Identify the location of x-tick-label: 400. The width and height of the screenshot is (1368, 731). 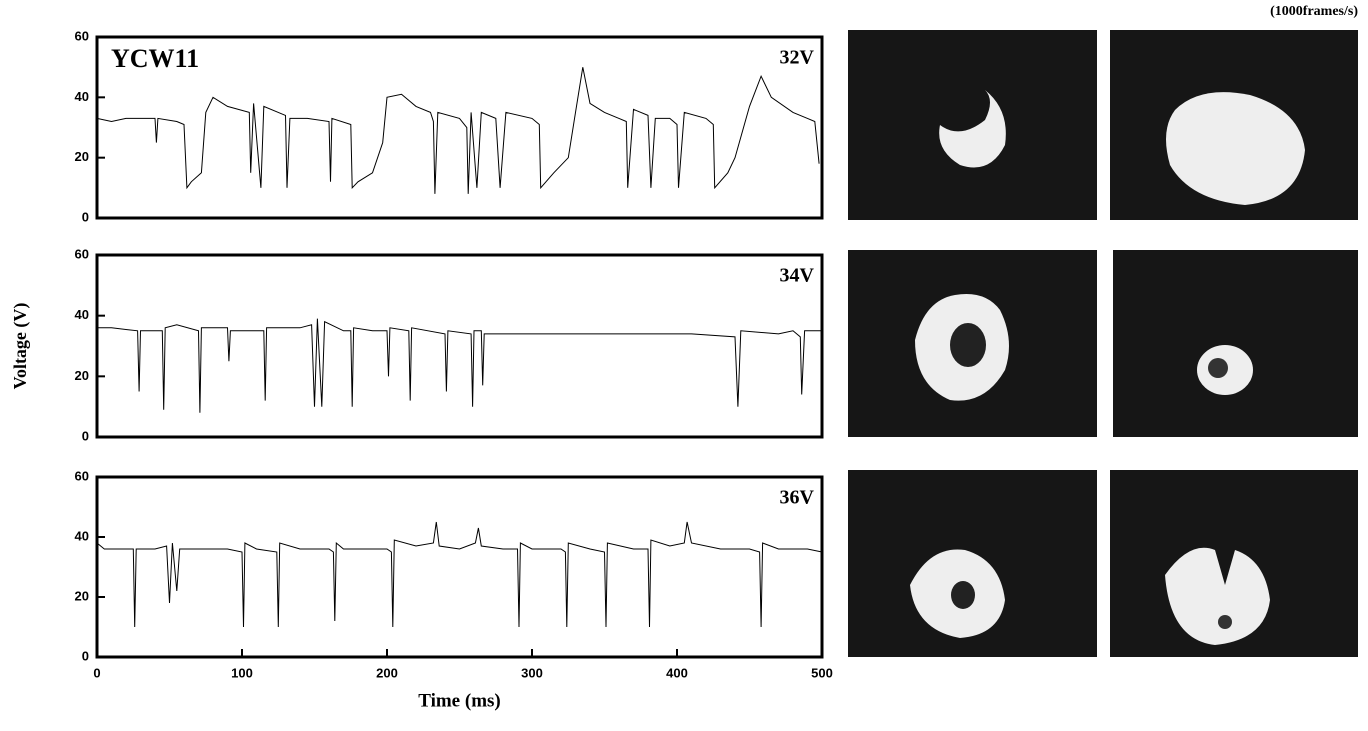
(677, 672).